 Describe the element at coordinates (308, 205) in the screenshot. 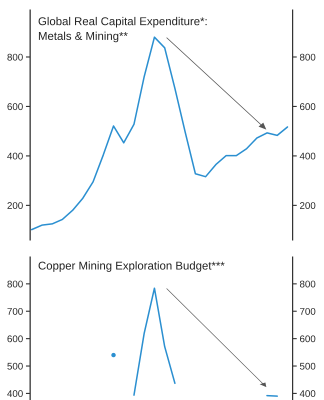

I see `y2-tick-label: 200` at that location.